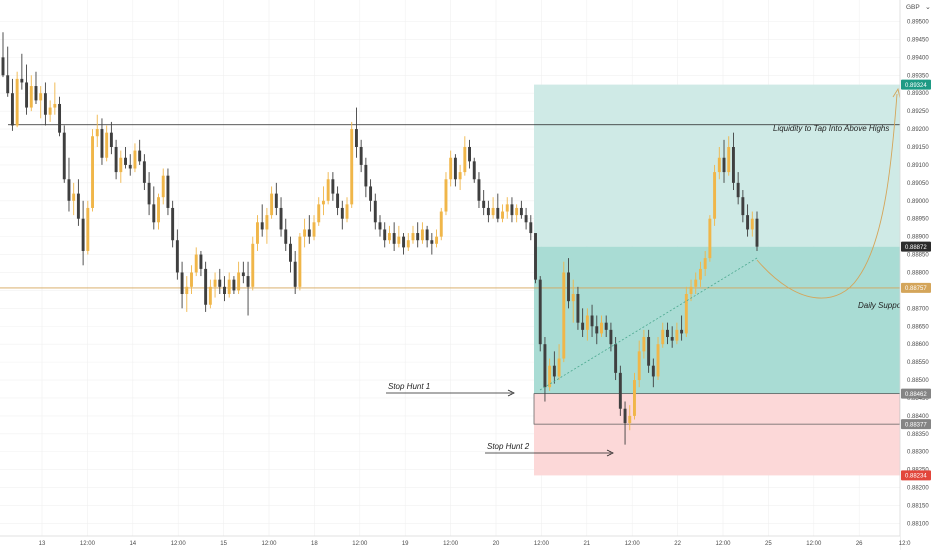 This screenshot has width=932, height=555. What do you see at coordinates (918, 76) in the screenshot?
I see `price-tick-label: 0.89350` at bounding box center [918, 76].